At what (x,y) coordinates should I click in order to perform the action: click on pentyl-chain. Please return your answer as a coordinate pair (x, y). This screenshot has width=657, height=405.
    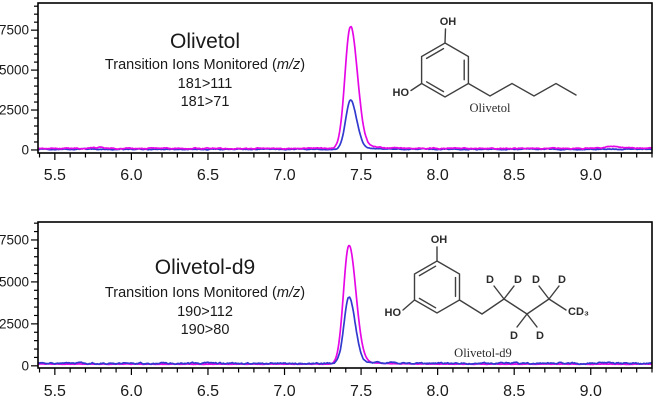
    Looking at the image, I should click on (522, 89).